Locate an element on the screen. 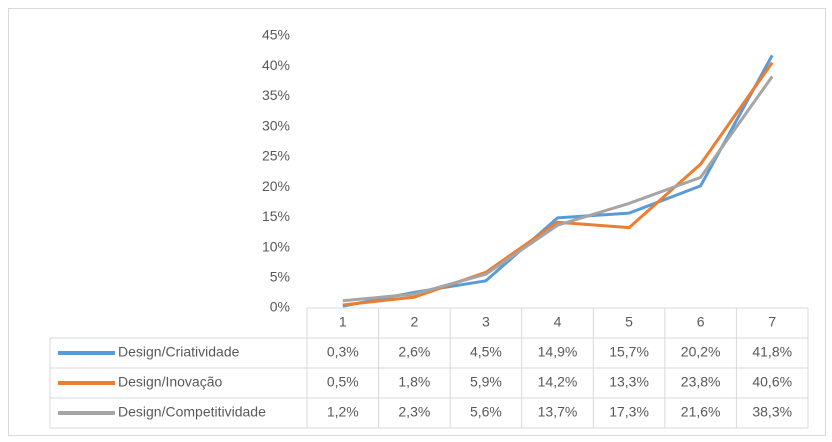 Image resolution: width=832 pixels, height=442 pixels. y-tick-label: 10% is located at coordinates (276, 246).